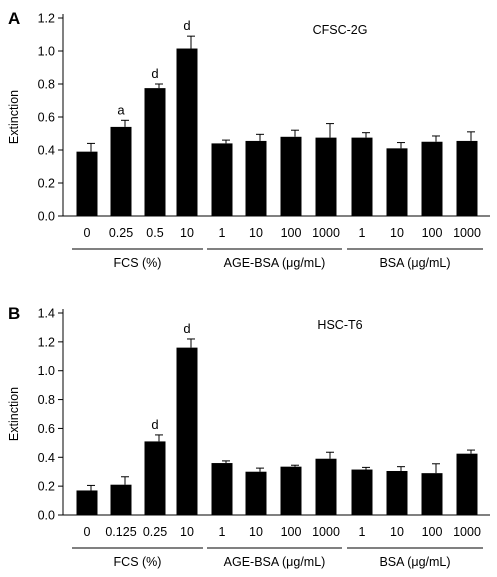 Image resolution: width=497 pixels, height=577 pixels. Describe the element at coordinates (14, 18) in the screenshot. I see `panel-letter: A` at that location.